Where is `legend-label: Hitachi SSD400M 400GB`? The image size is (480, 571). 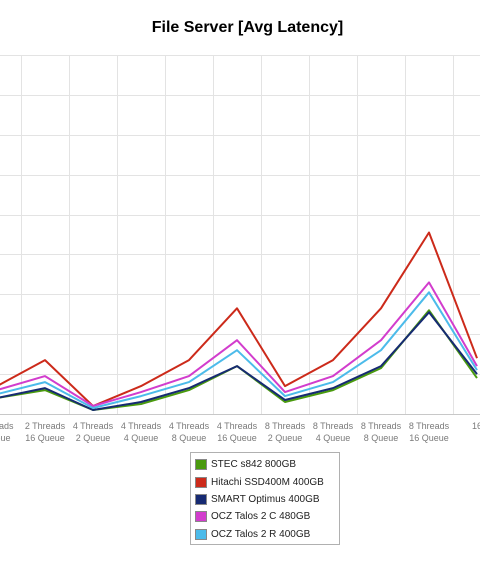
legend-label: Hitachi SSD400M 400GB is located at coordinates (267, 482).